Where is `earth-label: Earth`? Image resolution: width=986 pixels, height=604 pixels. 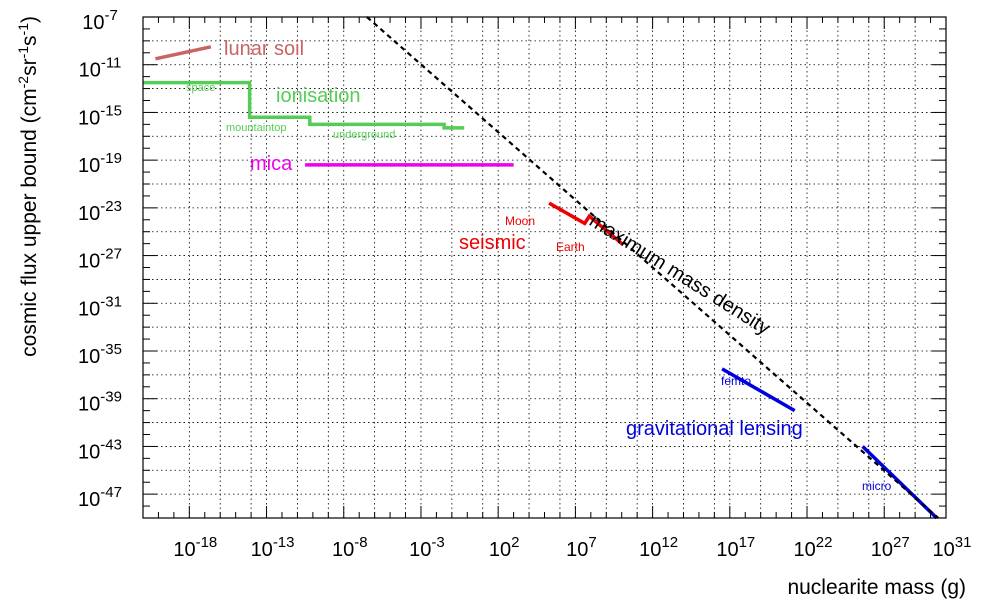 earth-label: Earth is located at coordinates (570, 247).